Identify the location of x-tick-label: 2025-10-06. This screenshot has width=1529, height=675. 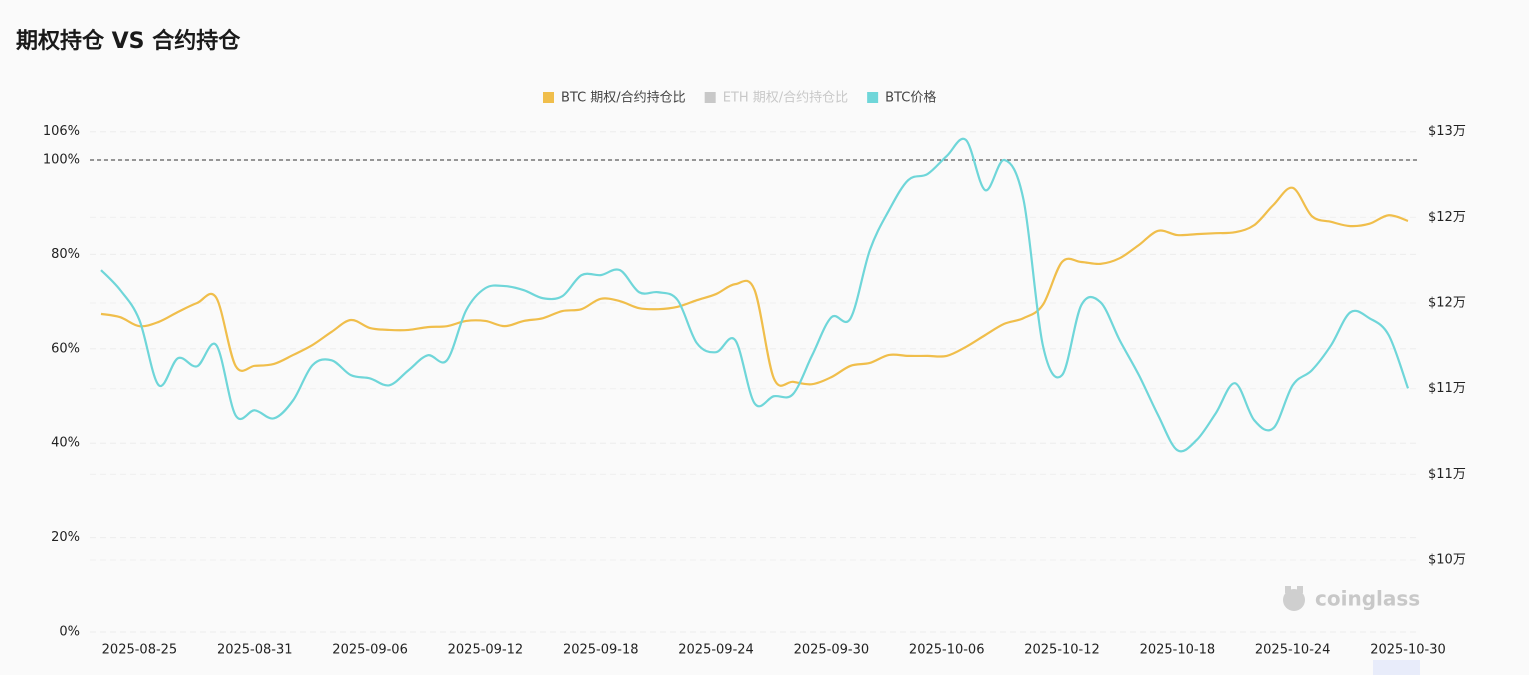
(947, 650).